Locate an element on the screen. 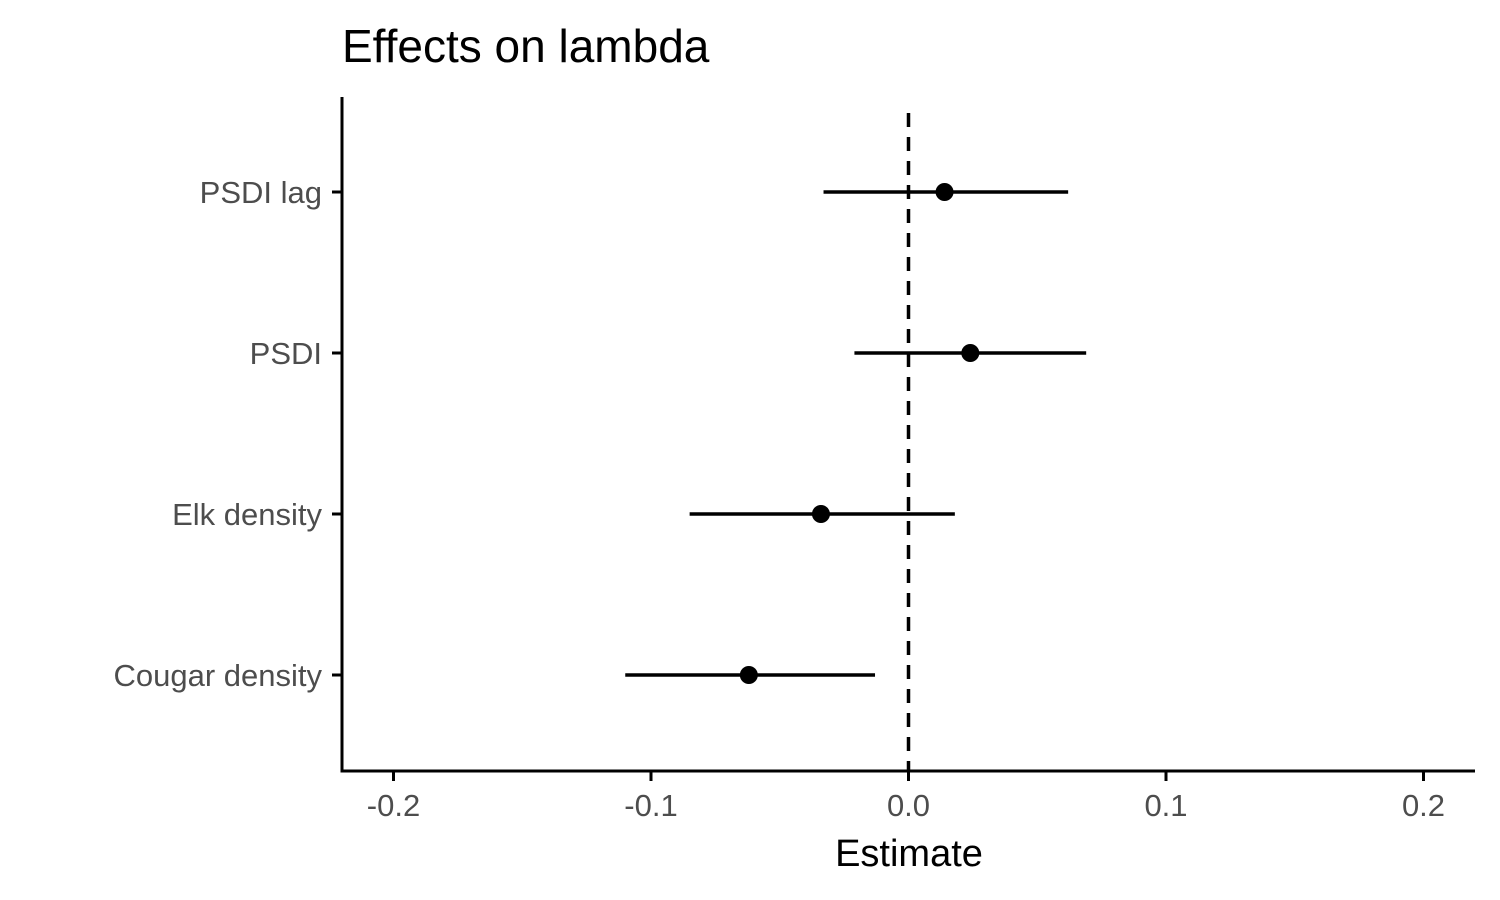  chart-title: Effects on lambda is located at coordinates (526, 46).